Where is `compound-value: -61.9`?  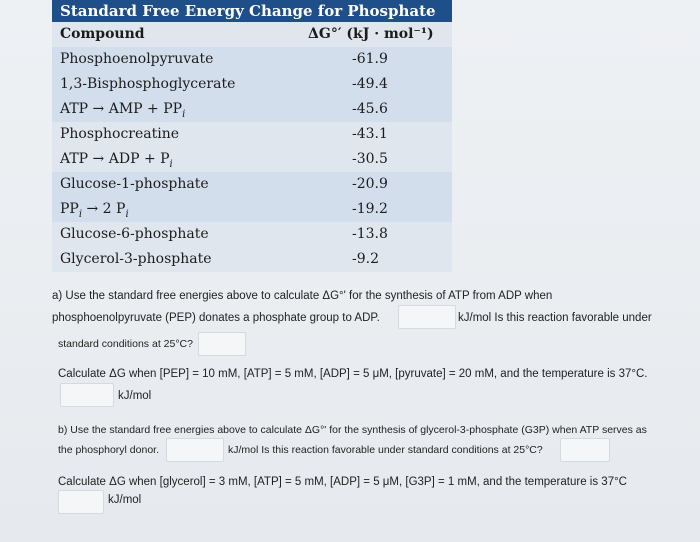
compound-value: -61.9 is located at coordinates (370, 59).